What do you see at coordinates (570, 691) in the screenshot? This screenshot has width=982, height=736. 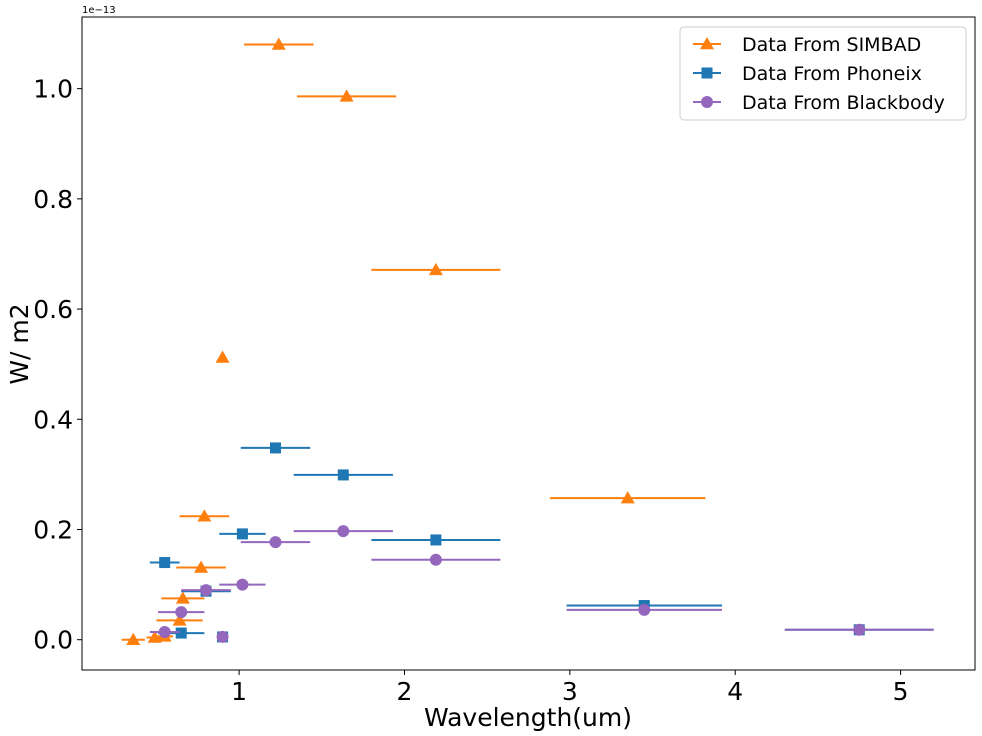 I see `x-tick-label: 3` at bounding box center [570, 691].